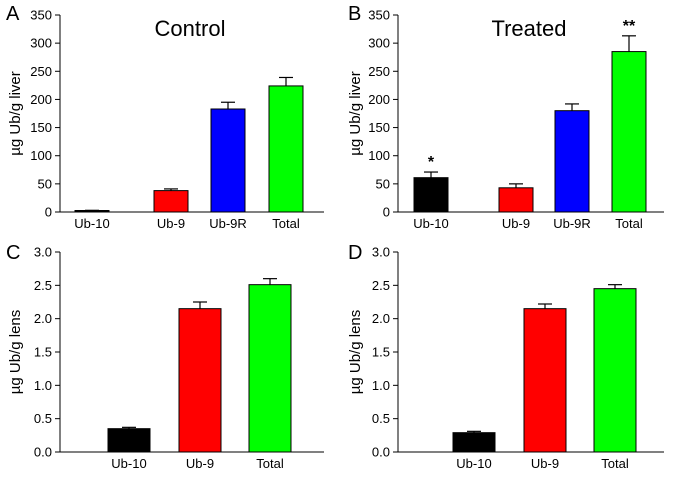 The image size is (687, 481). What do you see at coordinates (13, 253) in the screenshot?
I see `panel-letter: C` at bounding box center [13, 253].